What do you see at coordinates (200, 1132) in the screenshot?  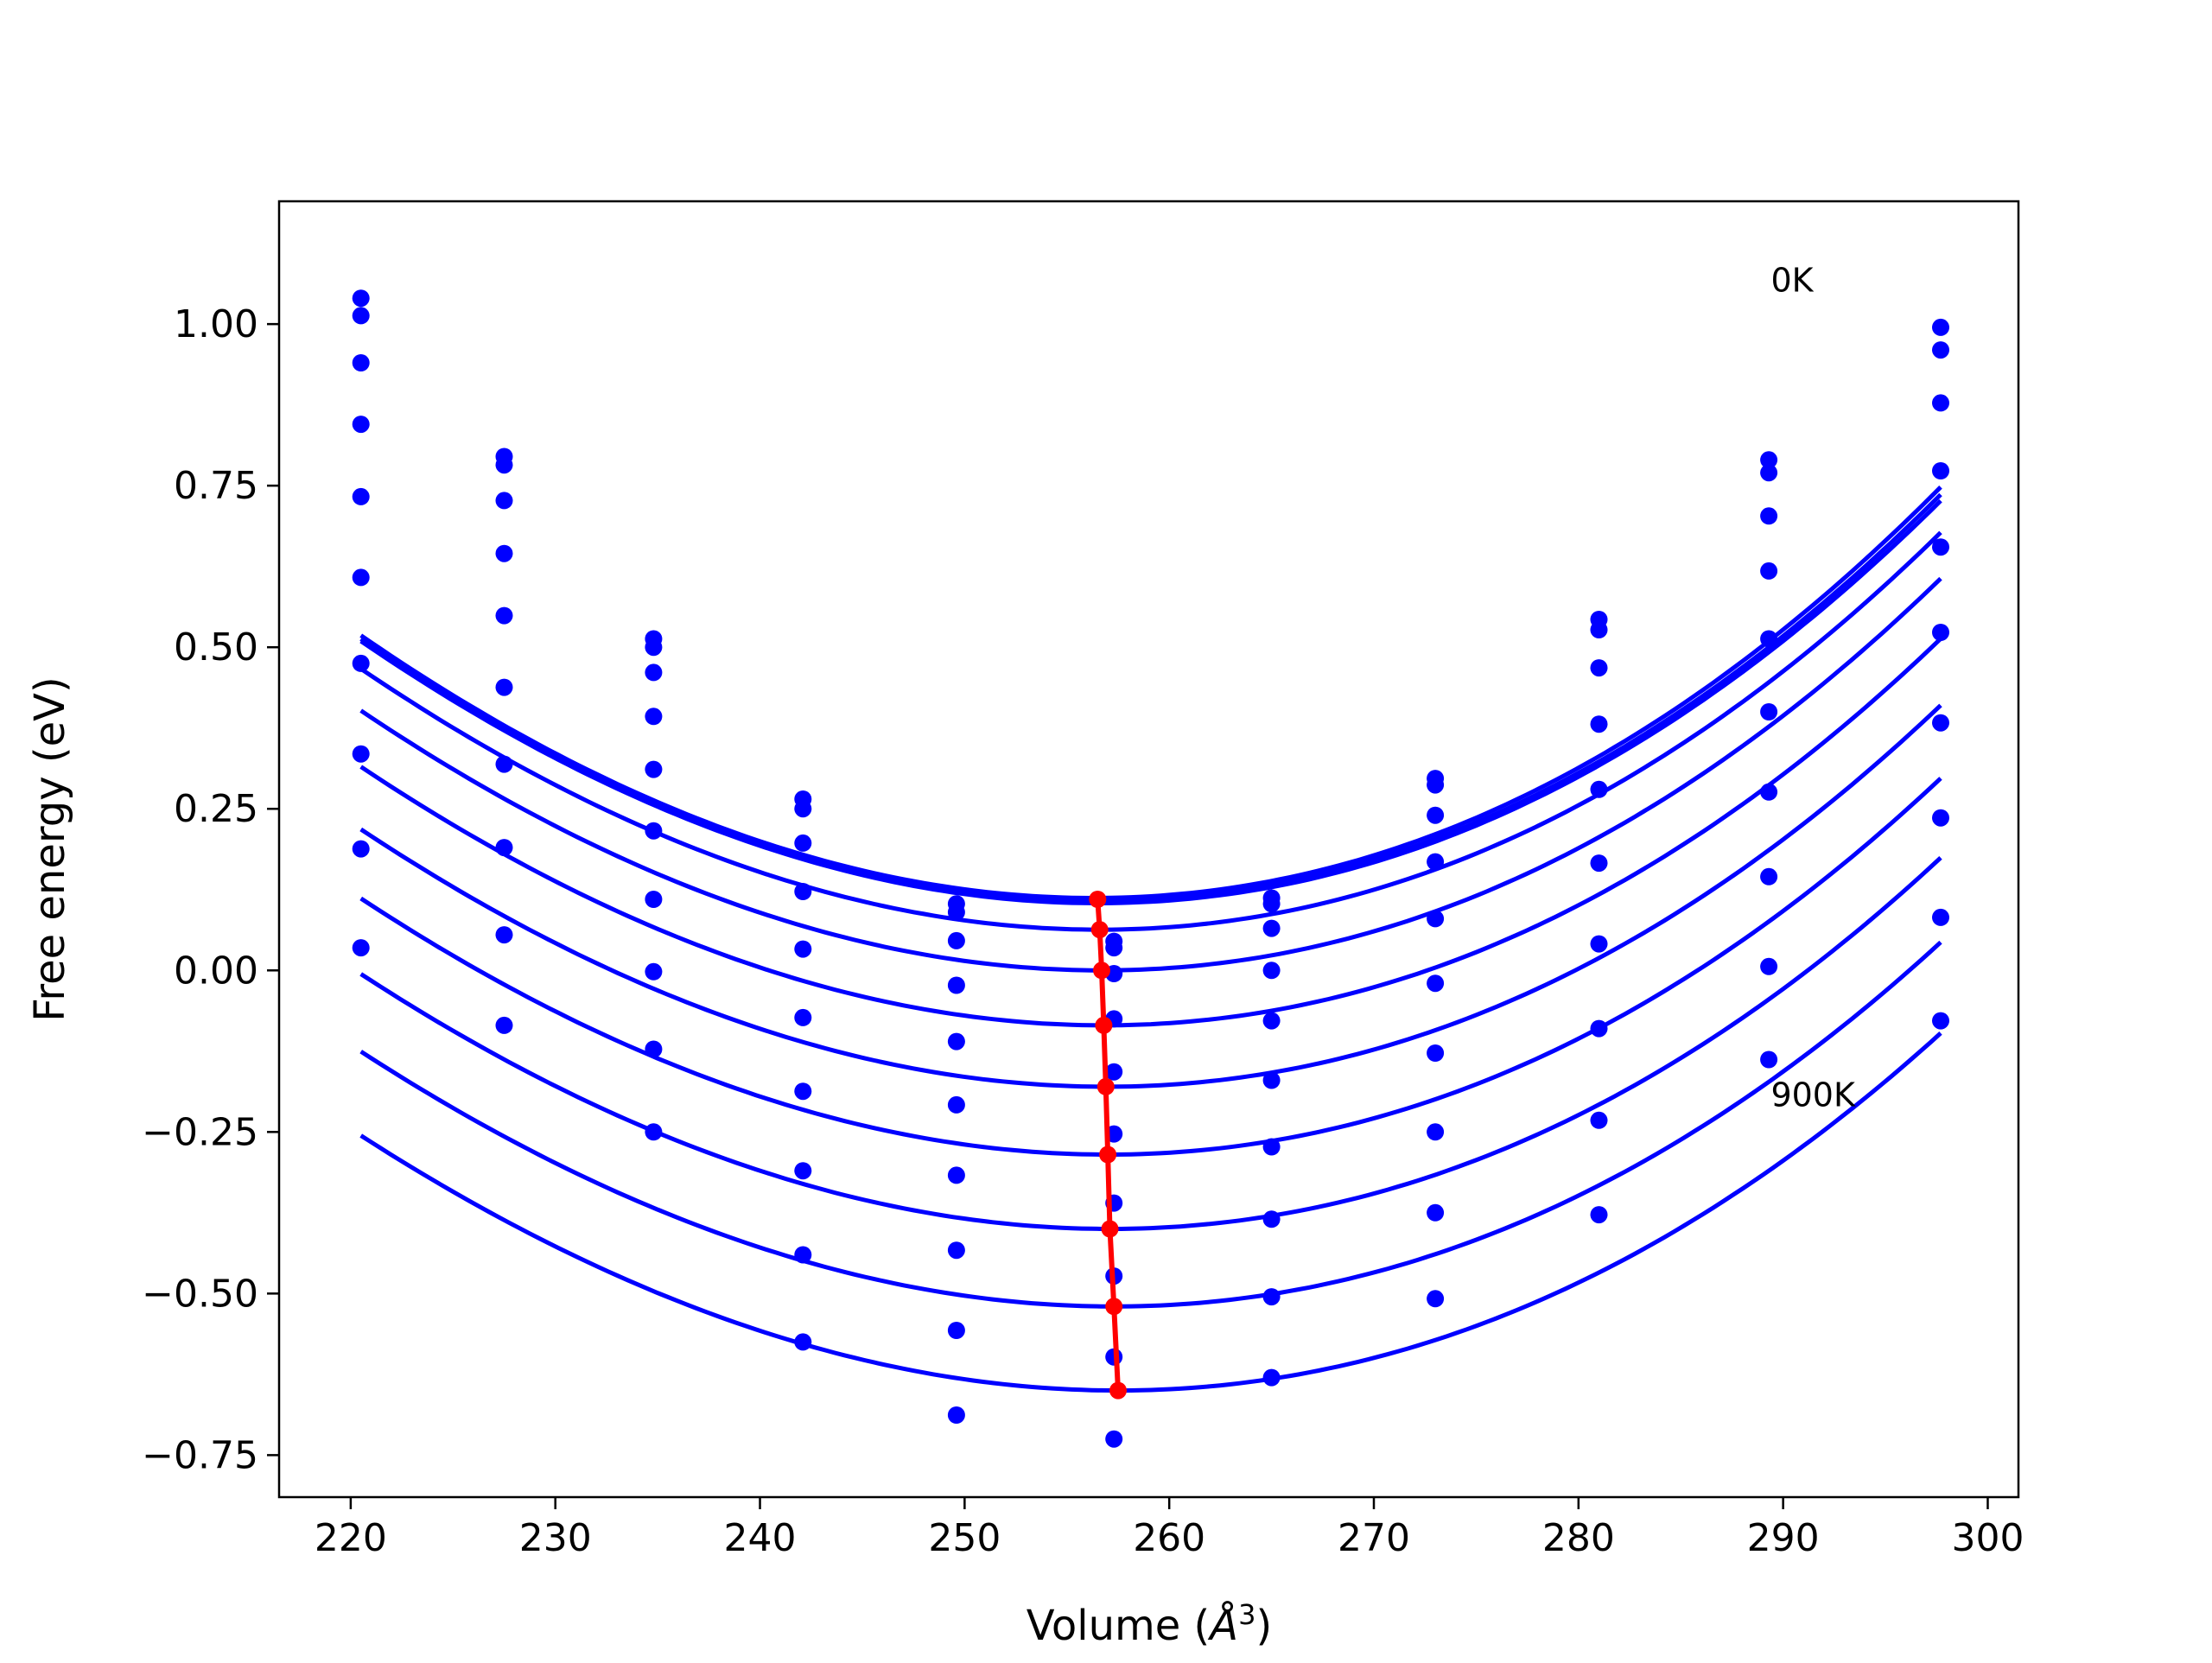 I see `y-tick-label-5: −0.25` at bounding box center [200, 1132].